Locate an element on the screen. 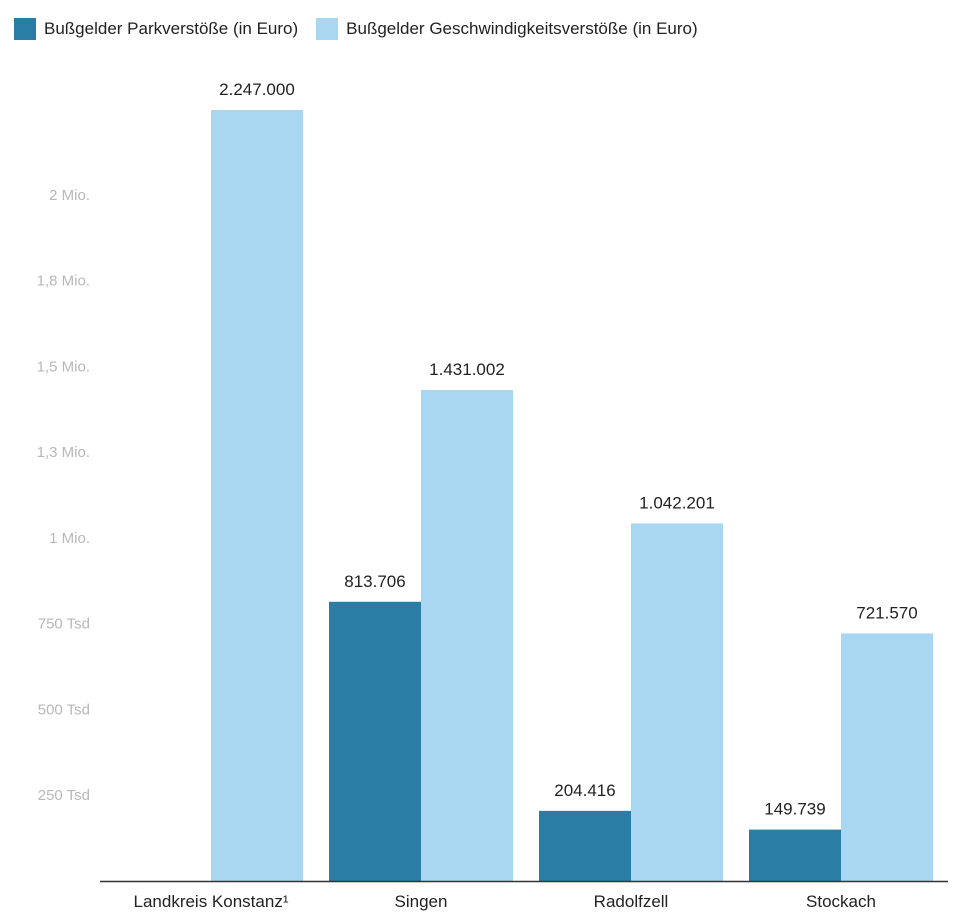  legend-label-parking: Bußgelder Parkverstöße (in Euro) is located at coordinates (171, 28).